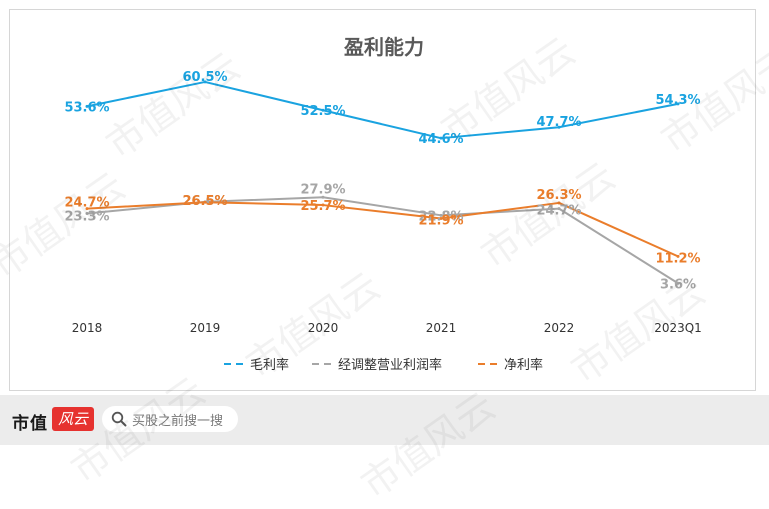 The height and width of the screenshot is (509, 769). Describe the element at coordinates (322, 189) in the screenshot. I see `data-label: 27.9%` at that location.